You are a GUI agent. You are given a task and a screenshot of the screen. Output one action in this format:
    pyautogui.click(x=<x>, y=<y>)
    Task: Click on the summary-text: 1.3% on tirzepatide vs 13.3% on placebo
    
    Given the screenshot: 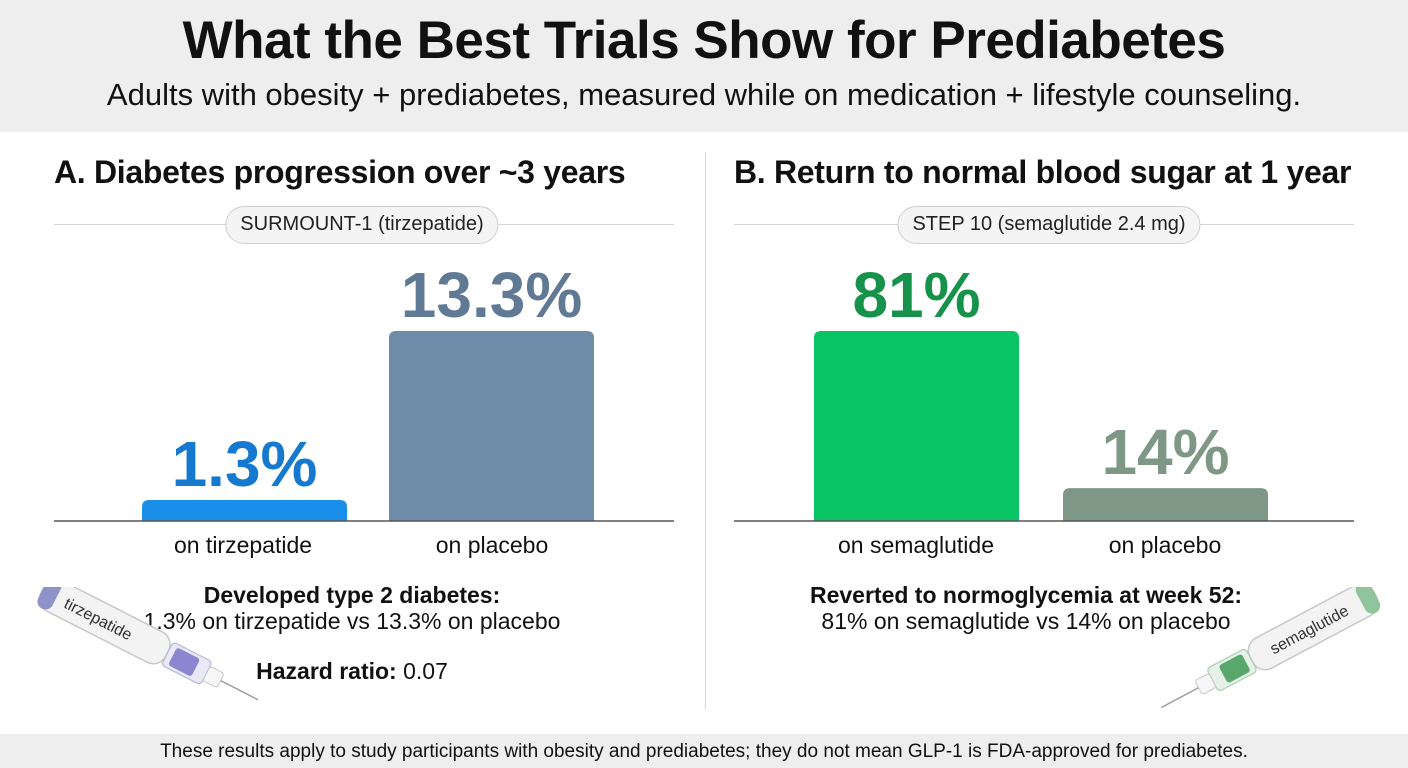 What is the action you would take?
    pyautogui.click(x=352, y=621)
    